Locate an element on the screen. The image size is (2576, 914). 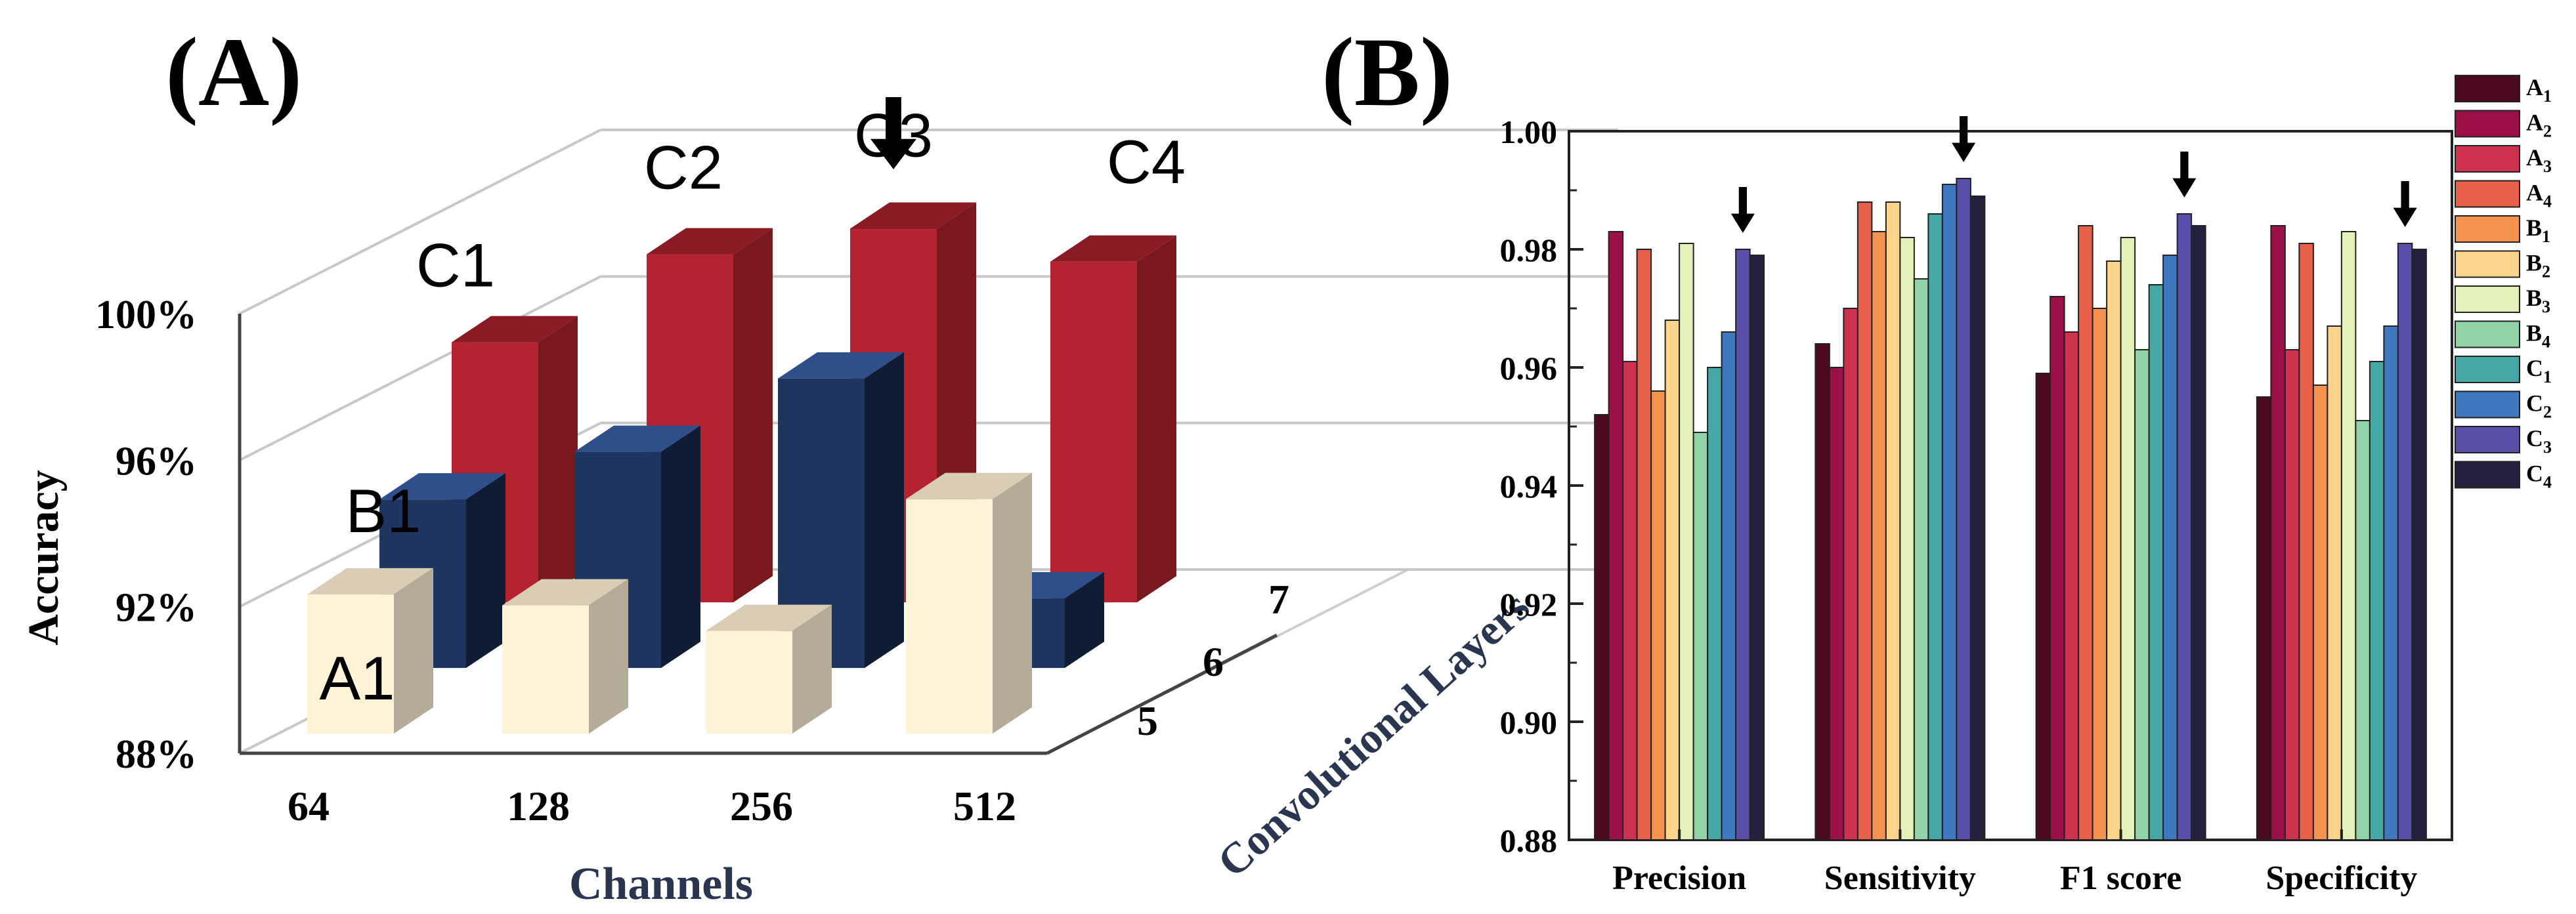
panel-a-x-tick-label: 128 is located at coordinates (538, 806).